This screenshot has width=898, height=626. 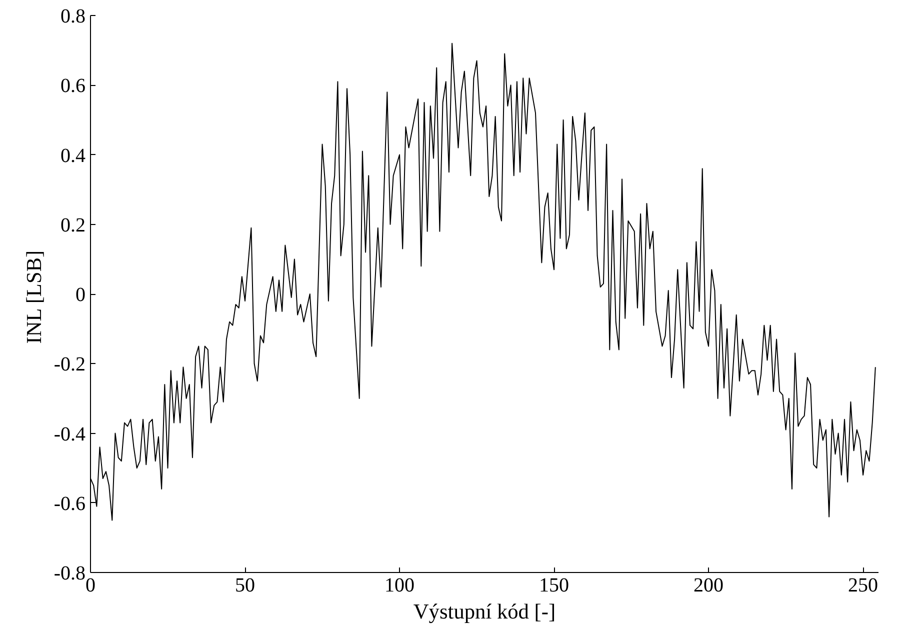 What do you see at coordinates (73, 17) in the screenshot?
I see `y-tick-label: 0.8` at bounding box center [73, 17].